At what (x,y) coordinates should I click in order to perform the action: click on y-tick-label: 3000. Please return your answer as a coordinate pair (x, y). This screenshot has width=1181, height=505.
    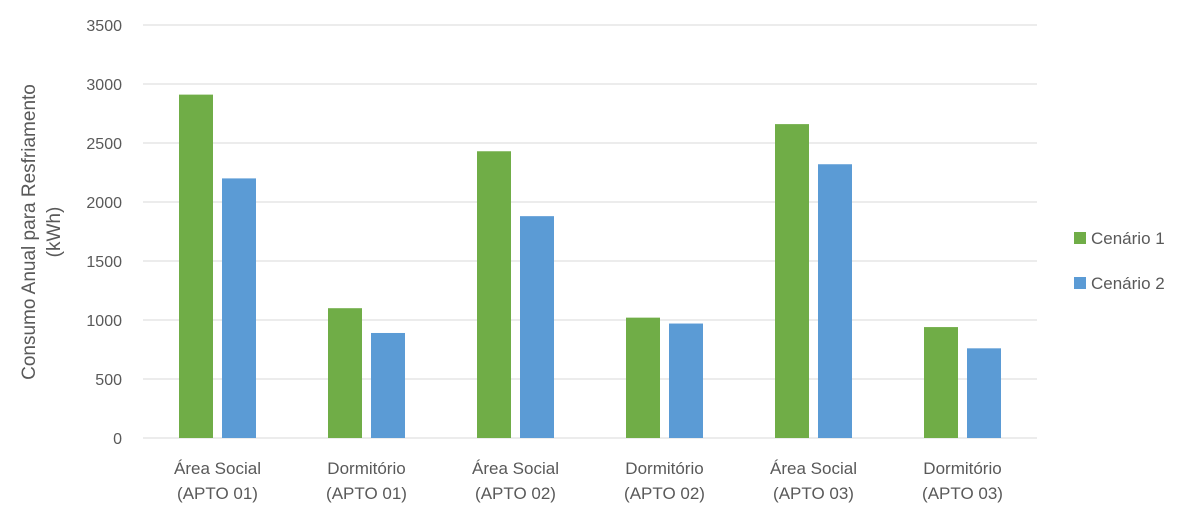
    Looking at the image, I should click on (104, 85).